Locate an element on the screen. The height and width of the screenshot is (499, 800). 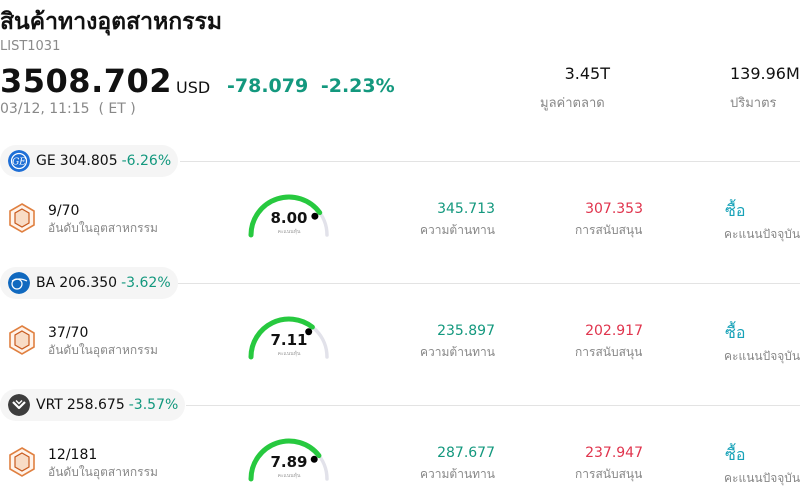
stock-chip-vrt: VRT 258.675 -3.57% is located at coordinates (93, 405).